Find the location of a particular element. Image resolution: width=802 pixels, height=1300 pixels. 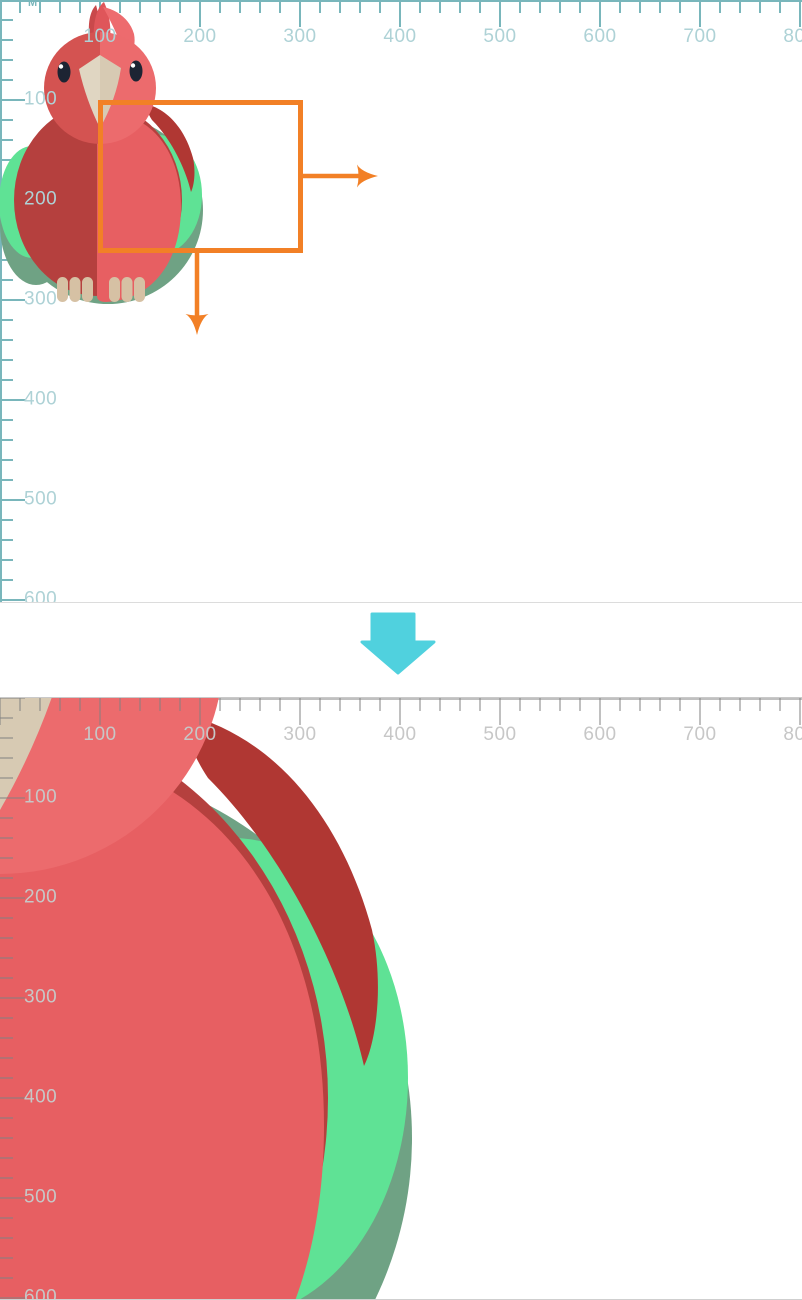

selection-annotation is located at coordinates (238, 217).